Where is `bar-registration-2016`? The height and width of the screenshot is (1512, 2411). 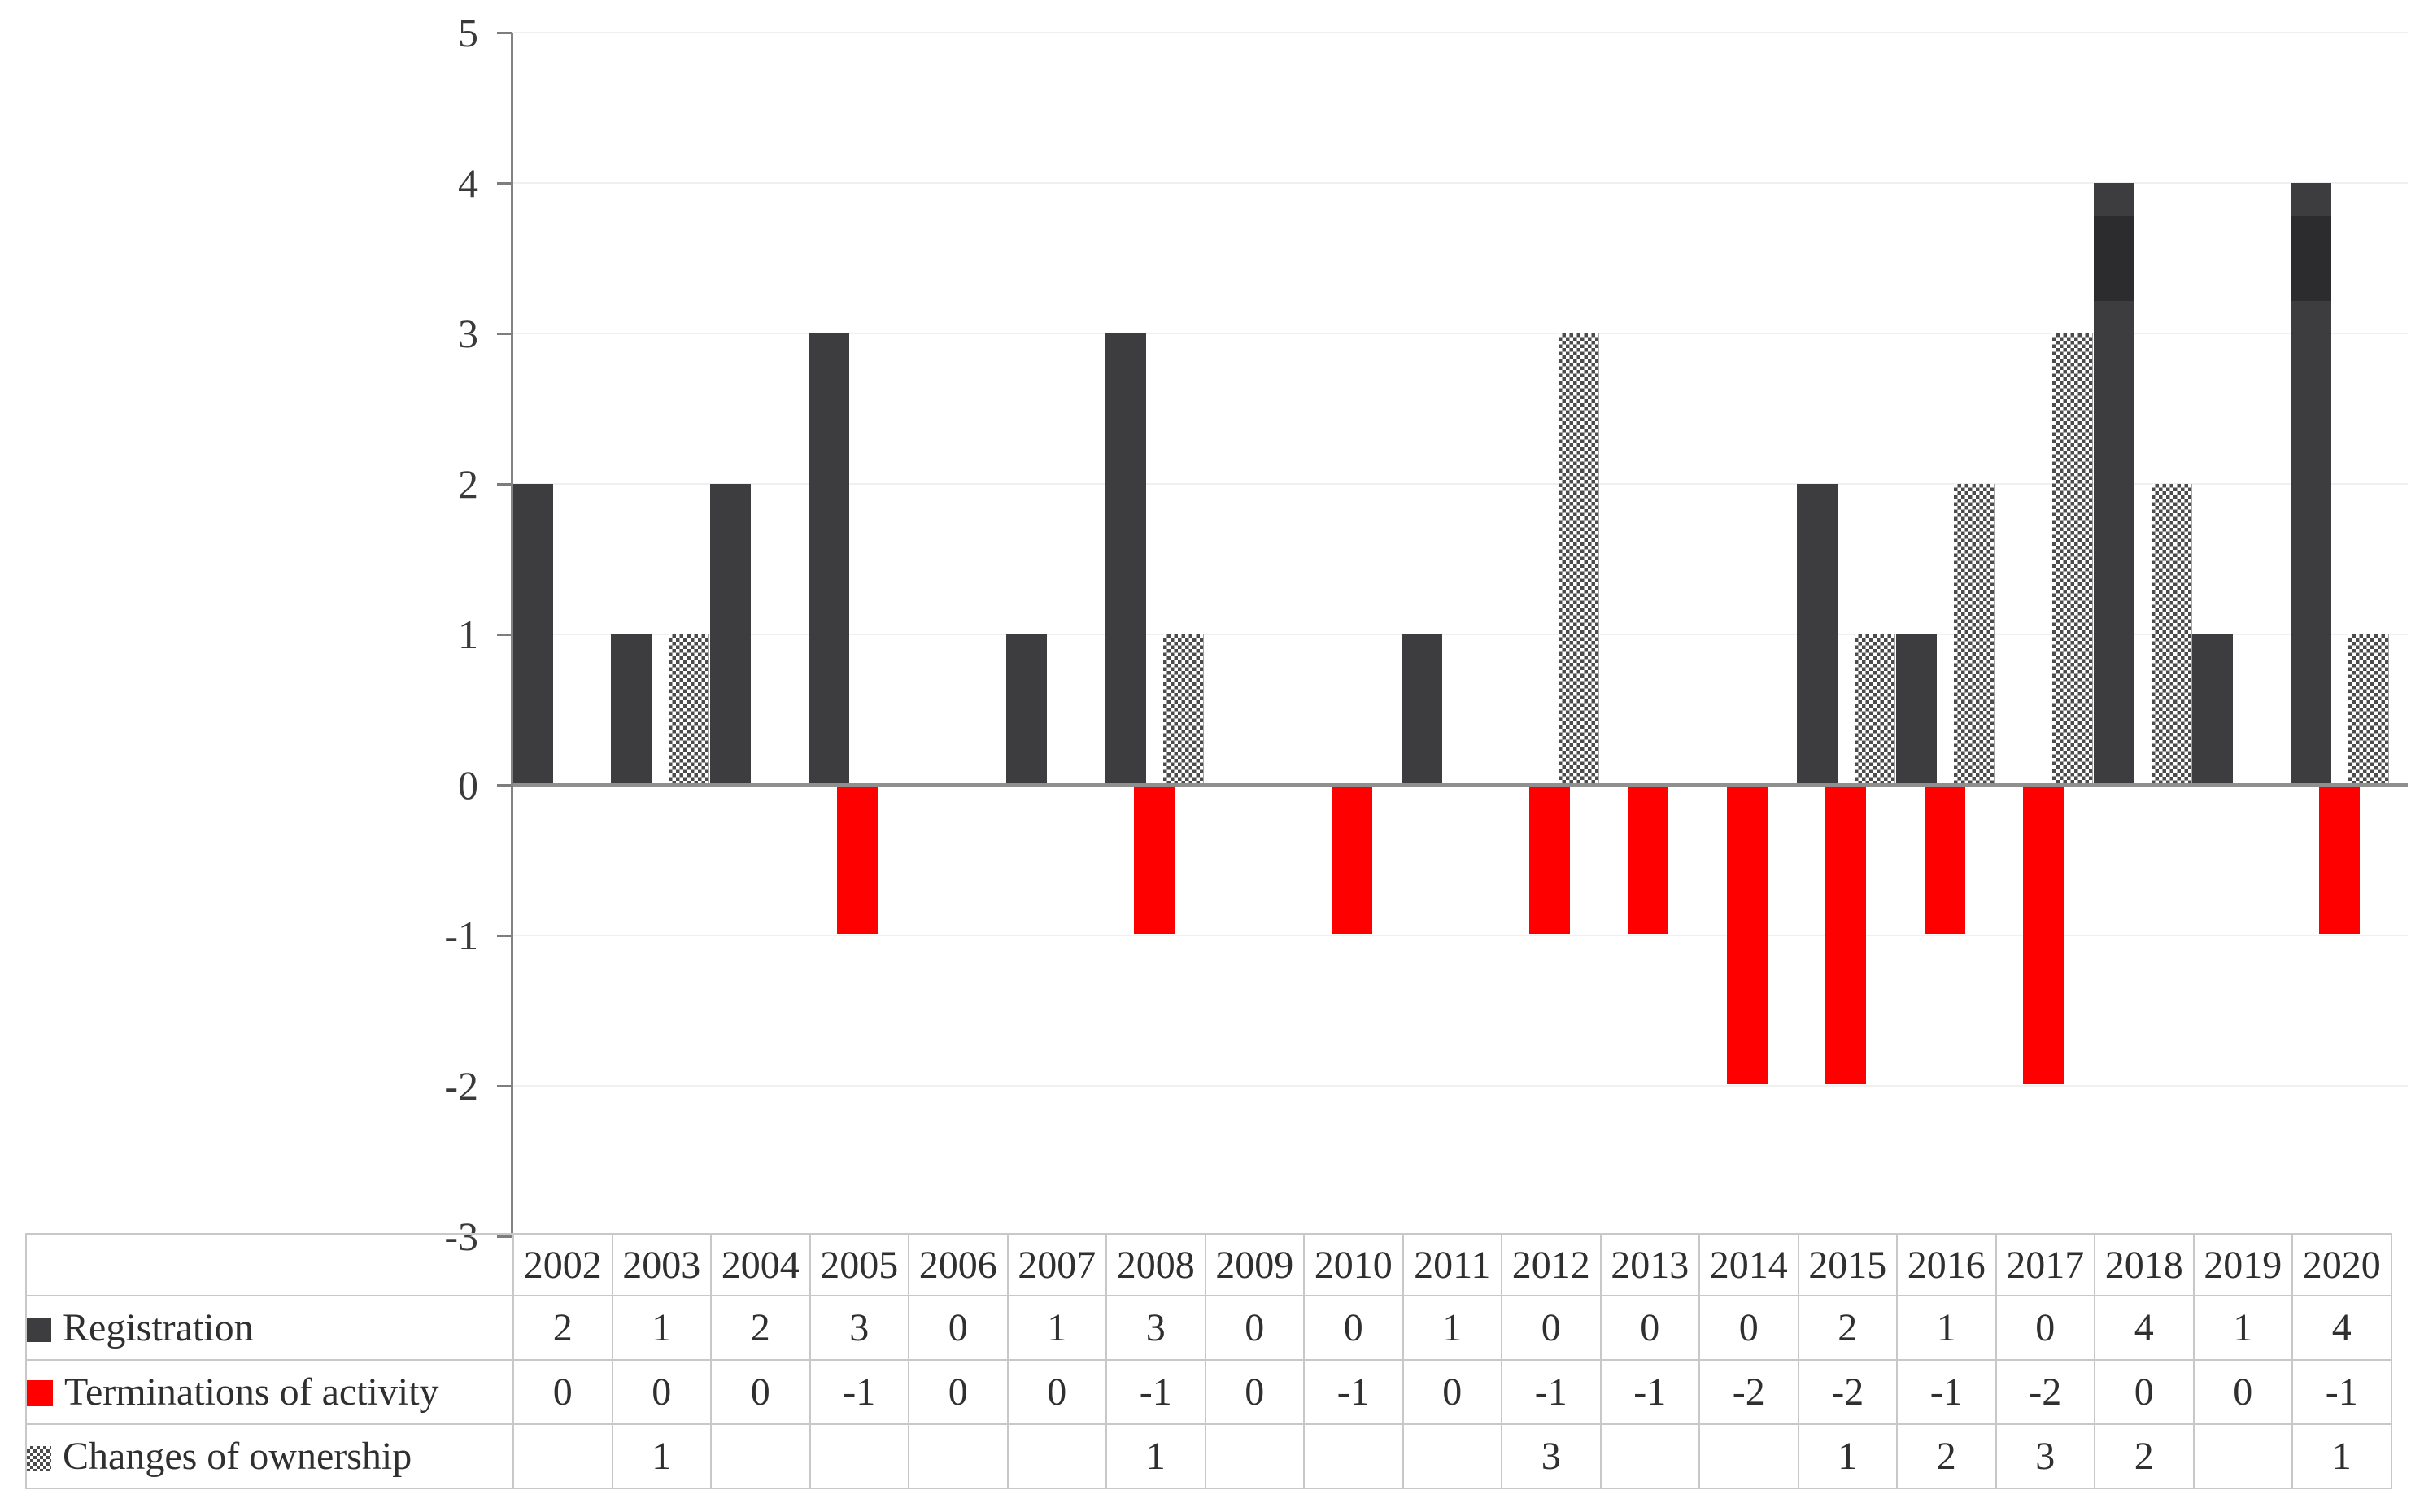 bar-registration-2016 is located at coordinates (1916, 708).